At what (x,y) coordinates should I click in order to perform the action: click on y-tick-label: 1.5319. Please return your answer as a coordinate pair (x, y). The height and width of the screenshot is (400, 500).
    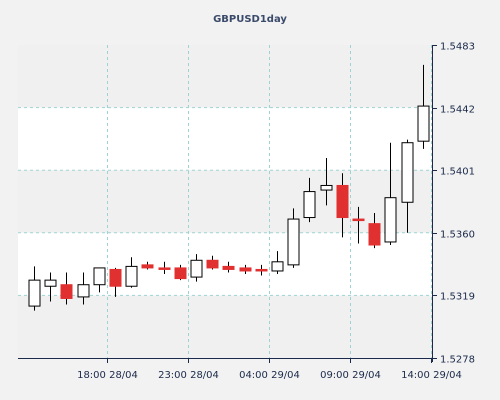
    Looking at the image, I should click on (457, 297).